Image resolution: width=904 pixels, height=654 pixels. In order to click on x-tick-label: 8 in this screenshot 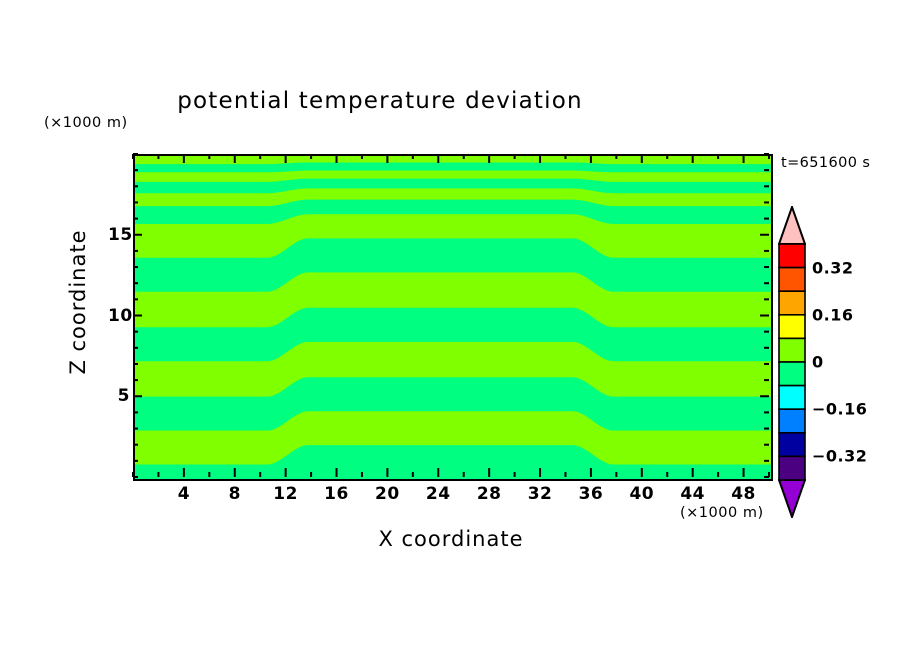, I will do `click(234, 494)`.